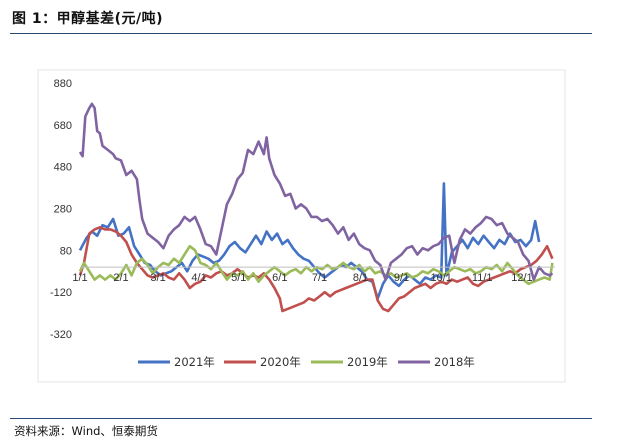 The width and height of the screenshot is (620, 445). Describe the element at coordinates (521, 278) in the screenshot. I see `x-tick-label: 12/1` at that location.